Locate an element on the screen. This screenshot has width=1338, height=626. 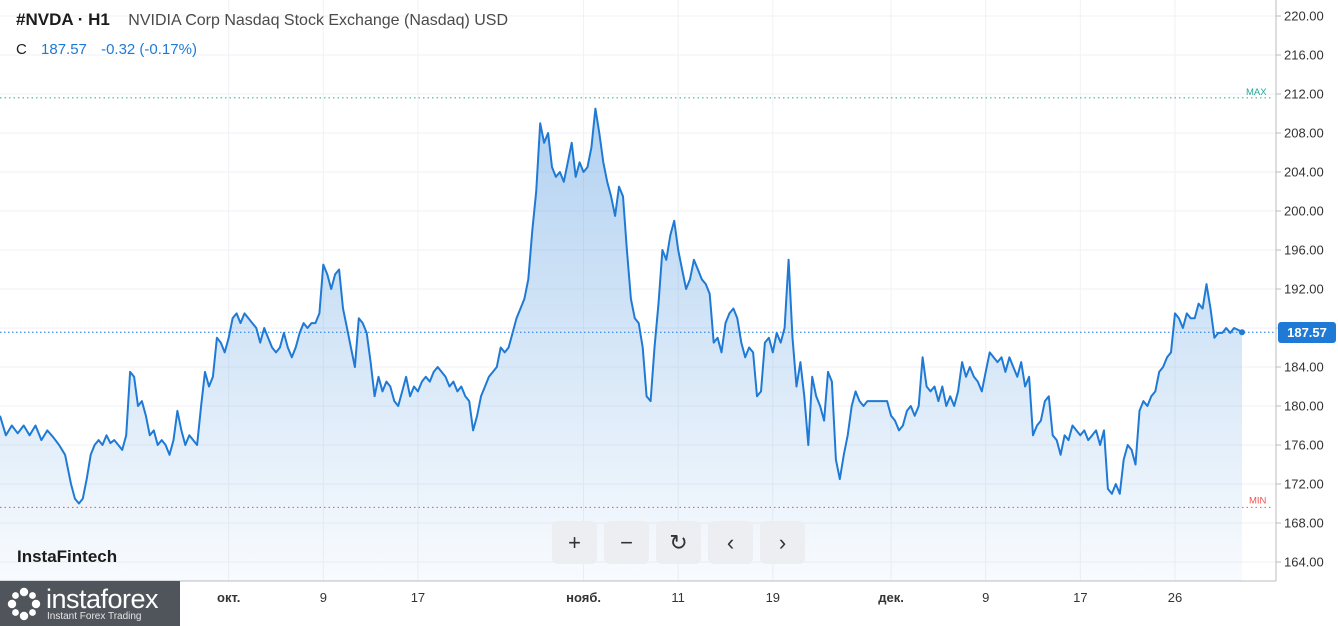
y-tick-label: 196.00 is located at coordinates (1304, 250).